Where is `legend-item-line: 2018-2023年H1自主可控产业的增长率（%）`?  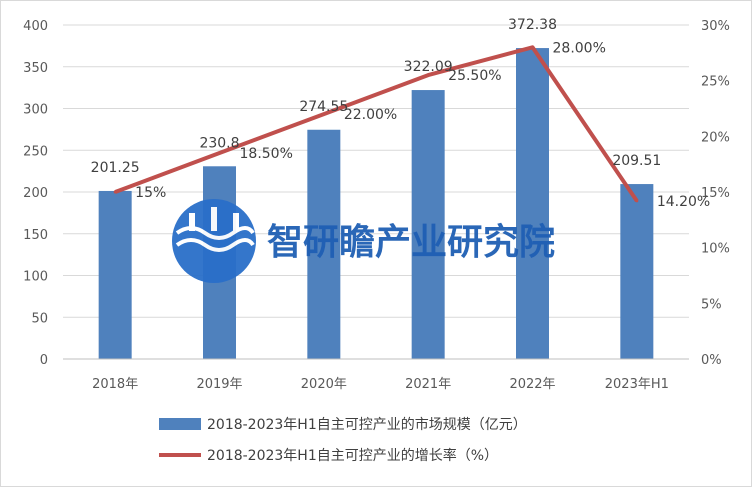 legend-item-line: 2018-2023年H1自主可控产业的增长率（%） is located at coordinates (328, 455).